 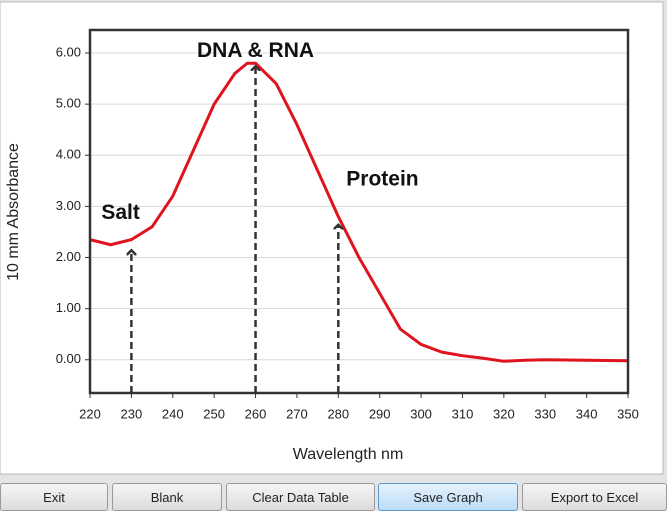 What do you see at coordinates (68, 154) in the screenshot?
I see `y-tick-label: 4.00` at bounding box center [68, 154].